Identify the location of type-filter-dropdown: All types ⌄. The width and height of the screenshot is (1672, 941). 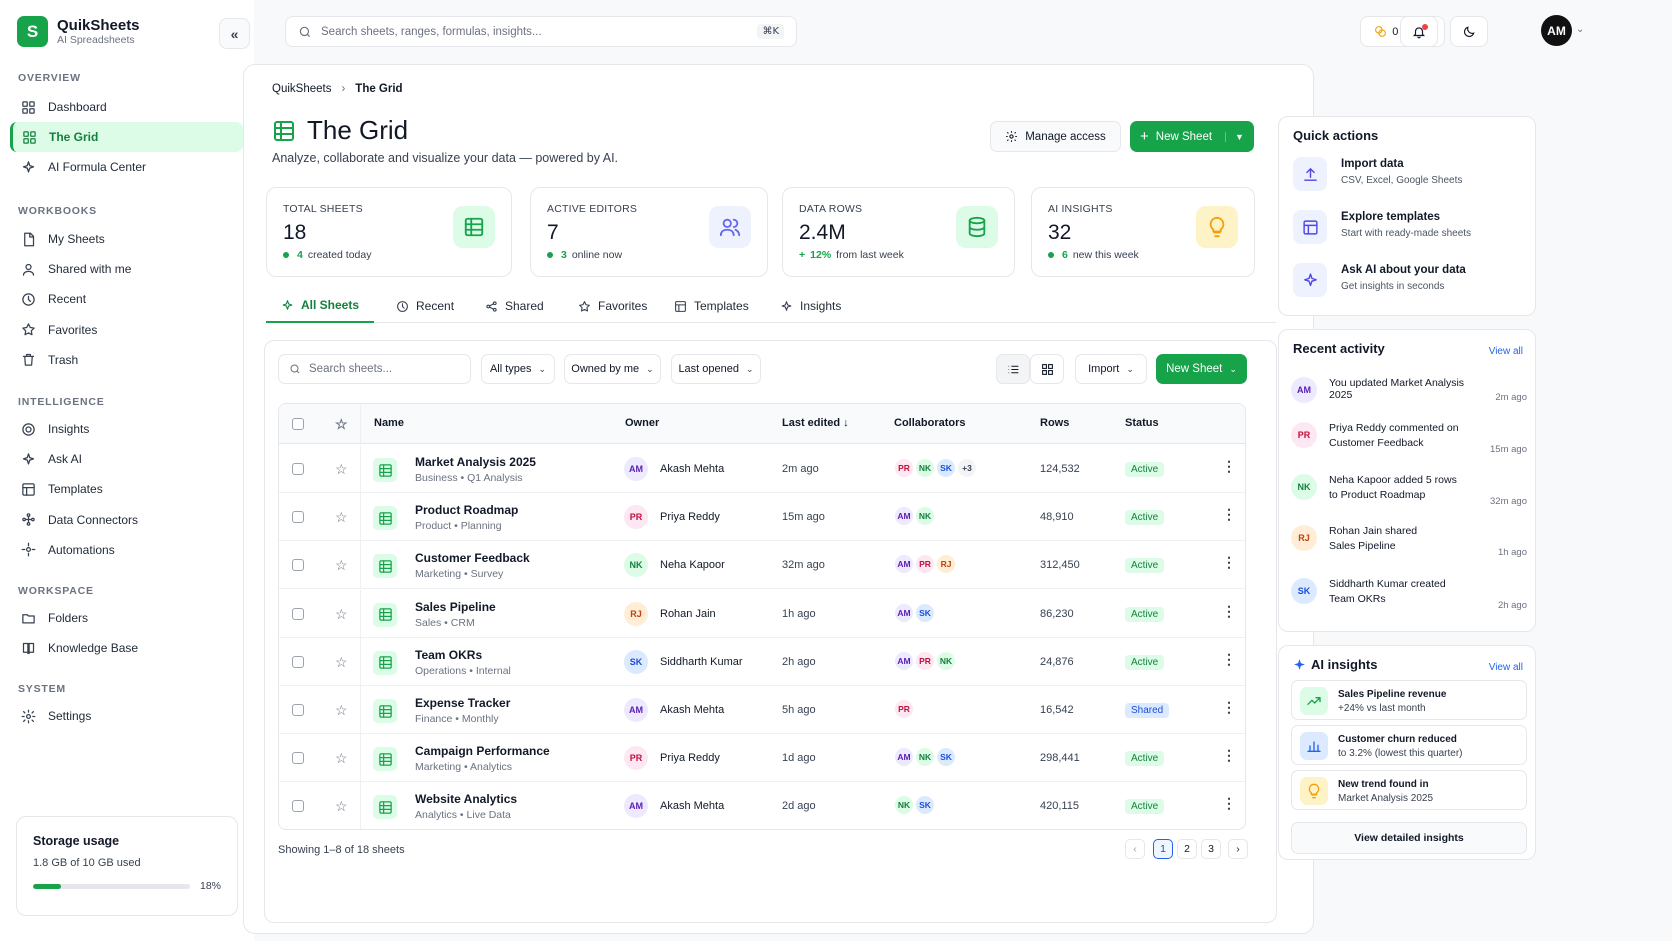
(518, 369).